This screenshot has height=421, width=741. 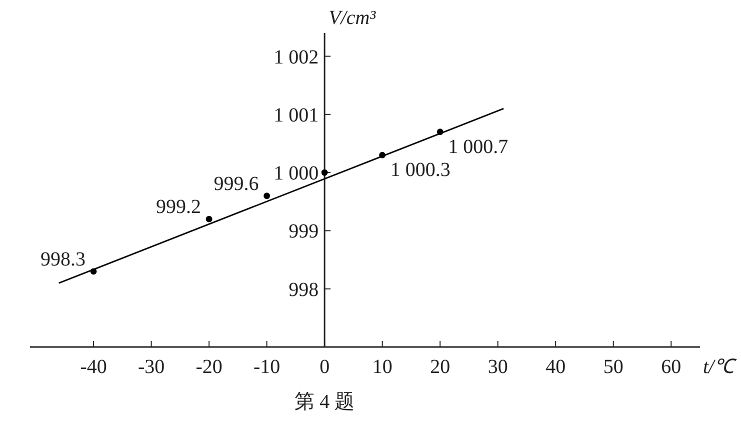 I want to click on y-tick: 998, so click(x=303, y=289).